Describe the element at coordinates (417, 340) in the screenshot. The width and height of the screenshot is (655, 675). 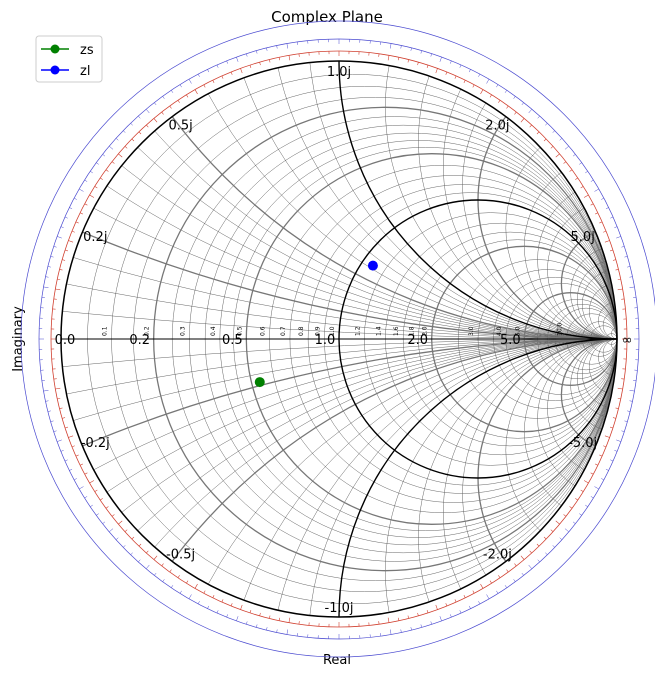
I see `resistance-label: 2.0` at that location.